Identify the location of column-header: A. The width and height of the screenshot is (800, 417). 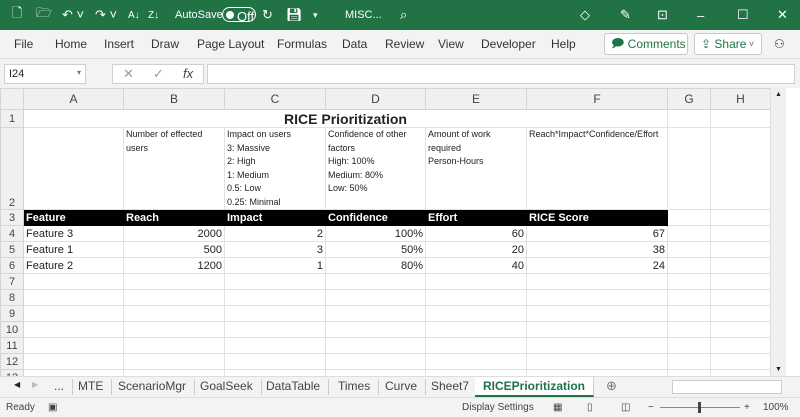
(73, 99).